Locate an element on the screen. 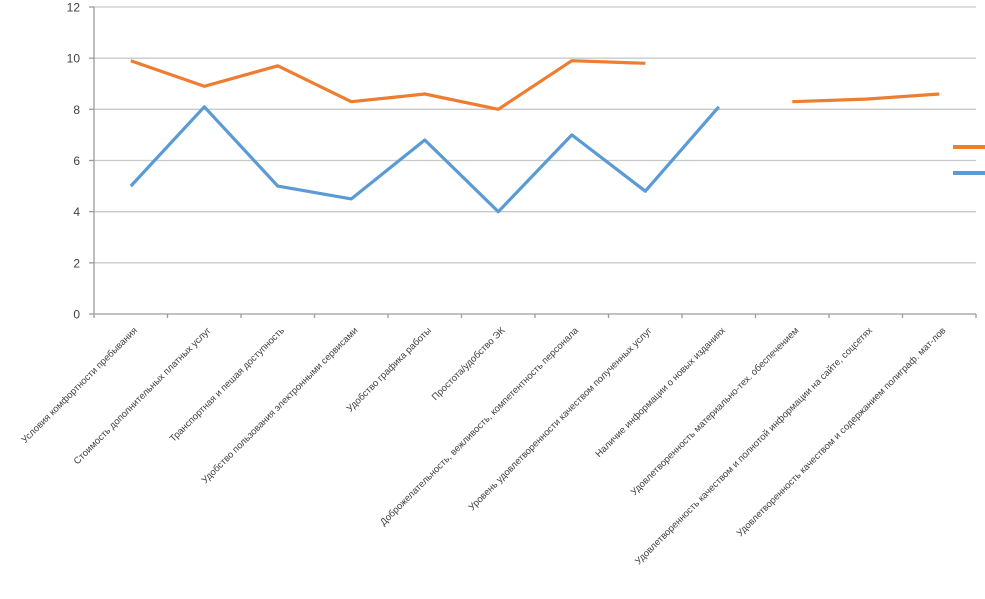 The image size is (985, 599). y-axis-tick-label: 4 is located at coordinates (76, 212).